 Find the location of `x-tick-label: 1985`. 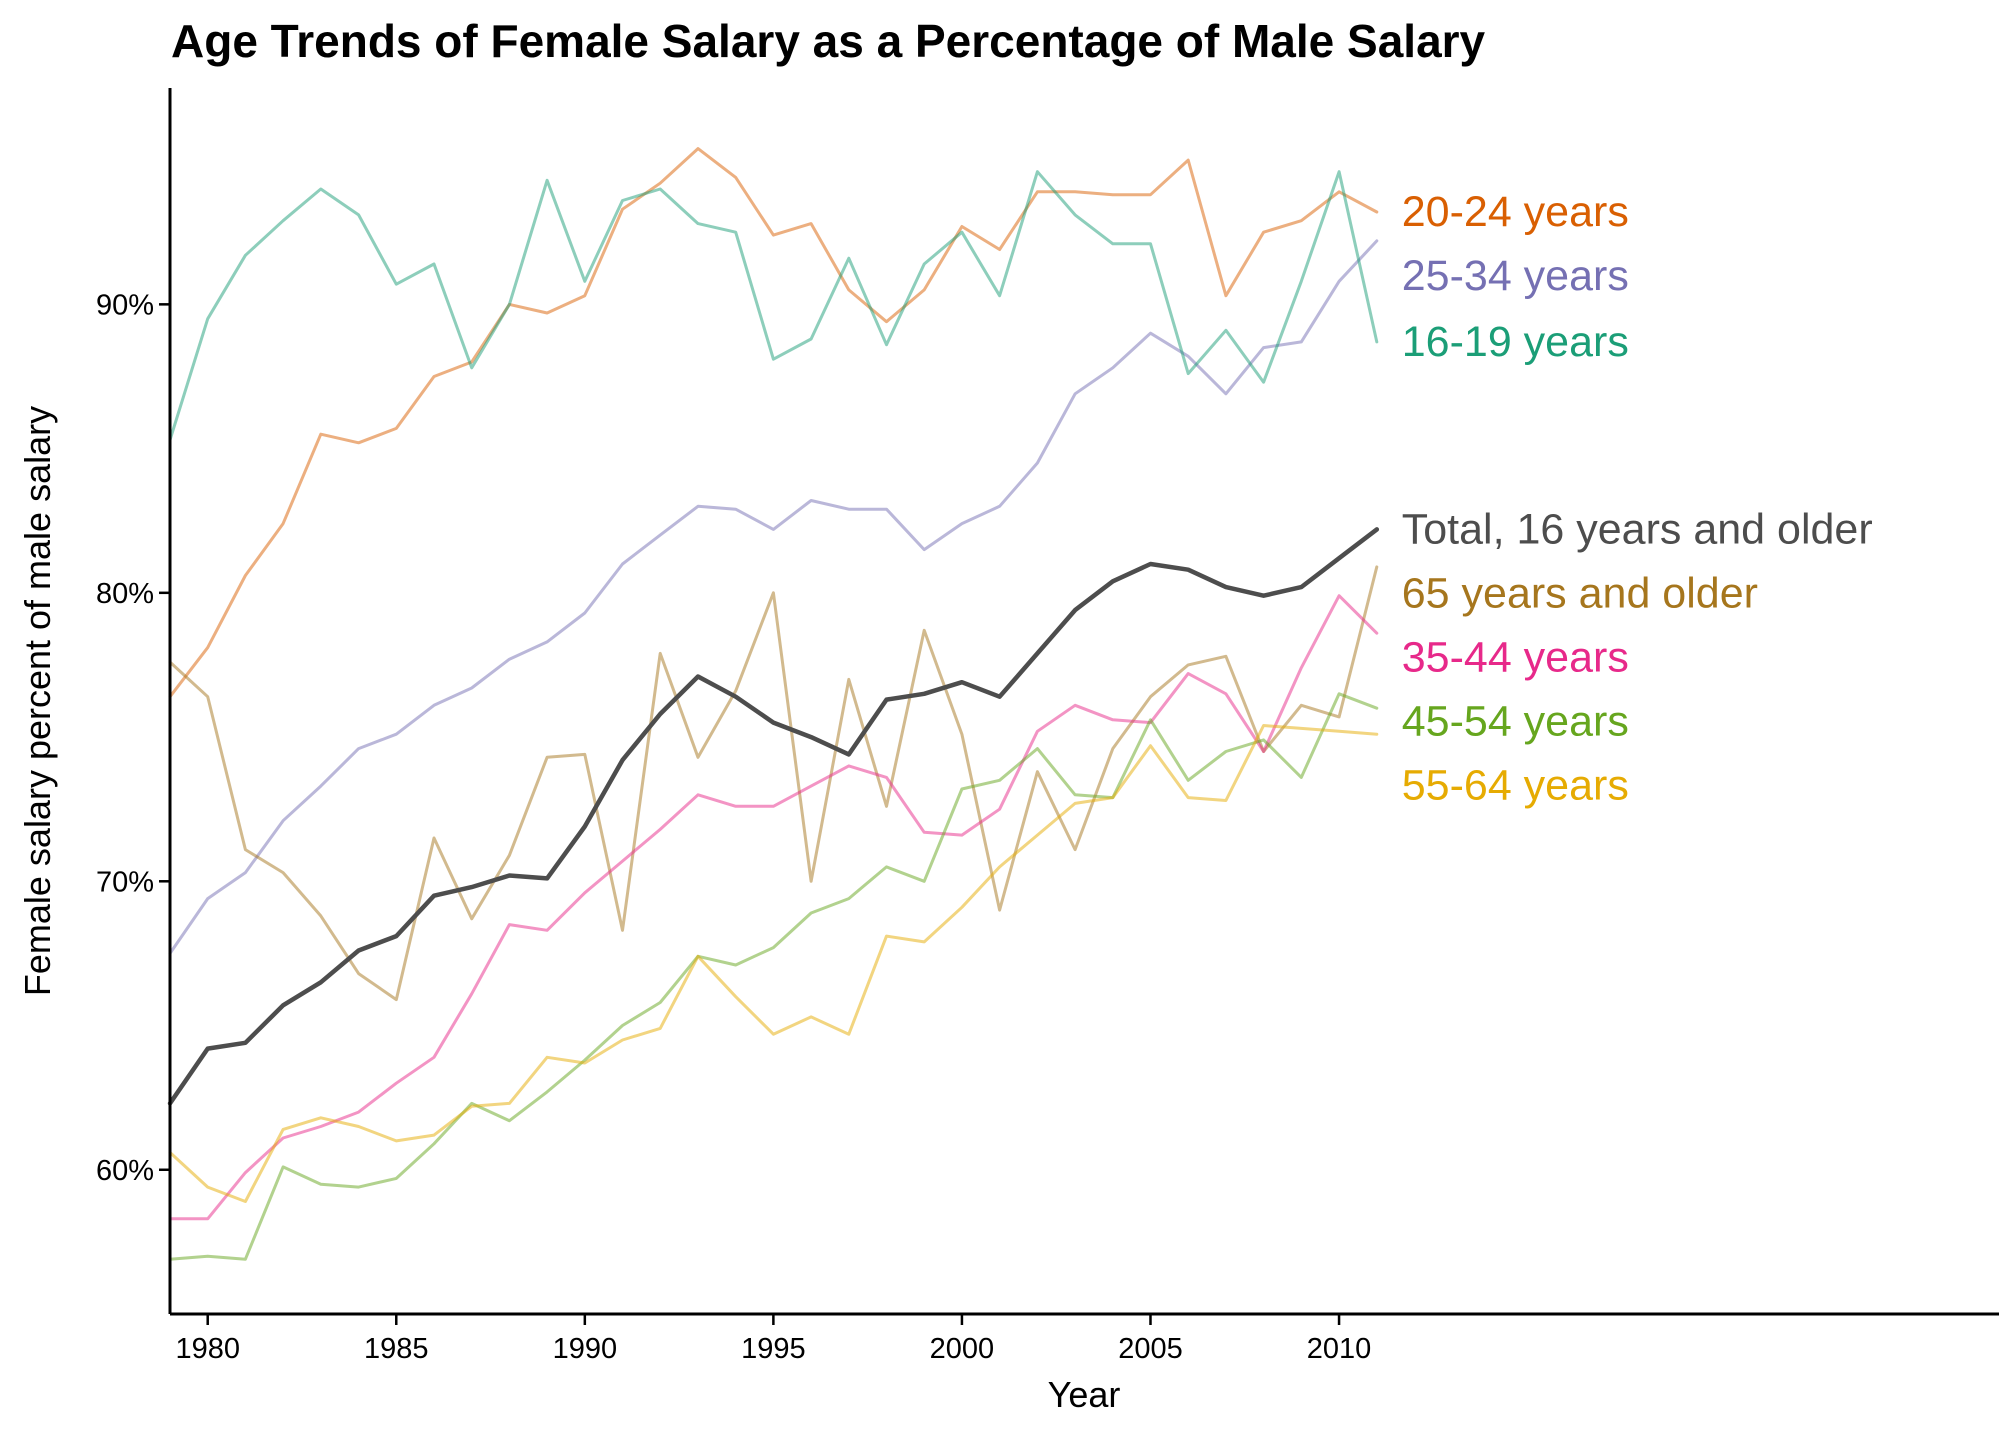

x-tick-label: 1985 is located at coordinates (396, 1349).